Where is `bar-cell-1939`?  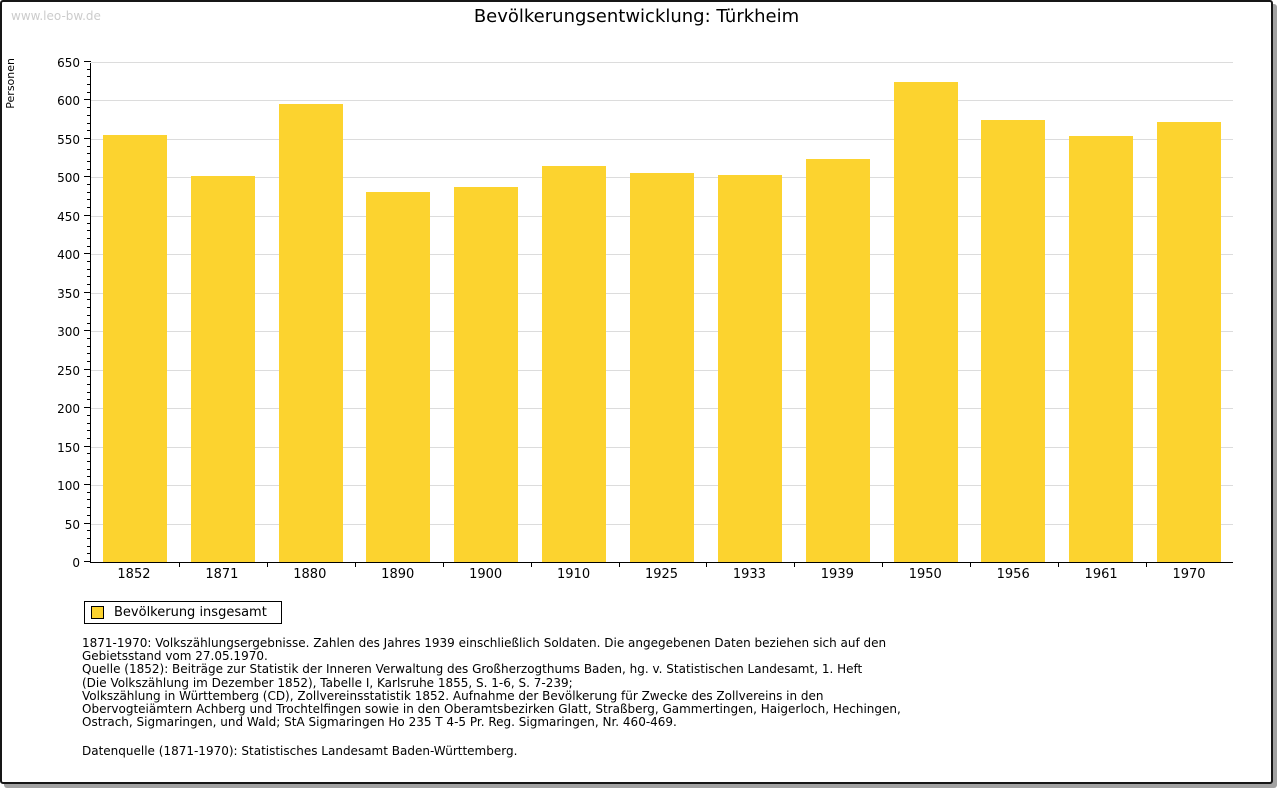
bar-cell-1939 is located at coordinates (838, 312).